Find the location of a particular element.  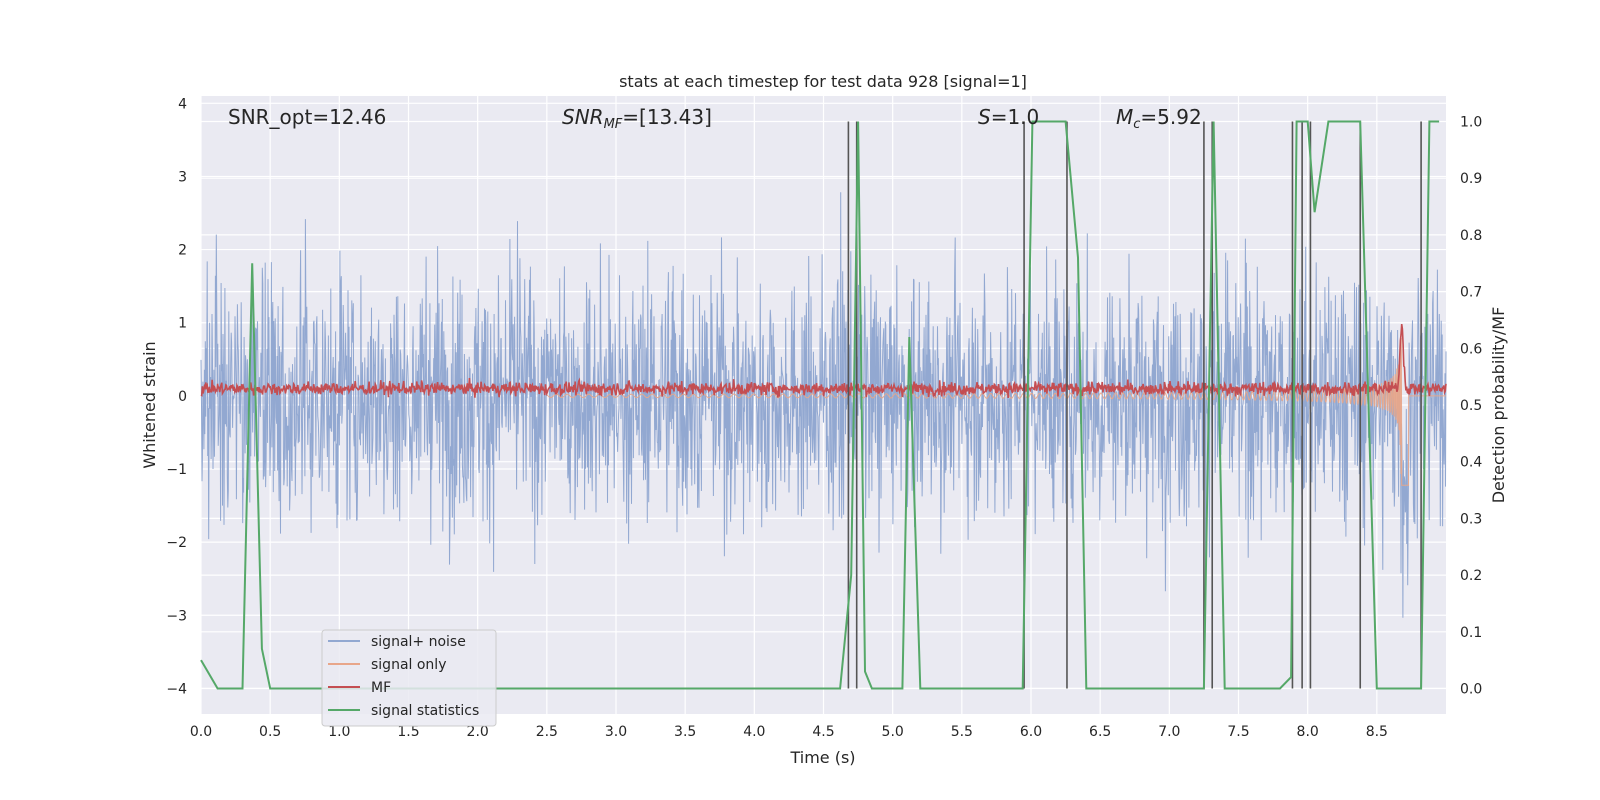

y-tick-label: −2 is located at coordinates (176, 543).